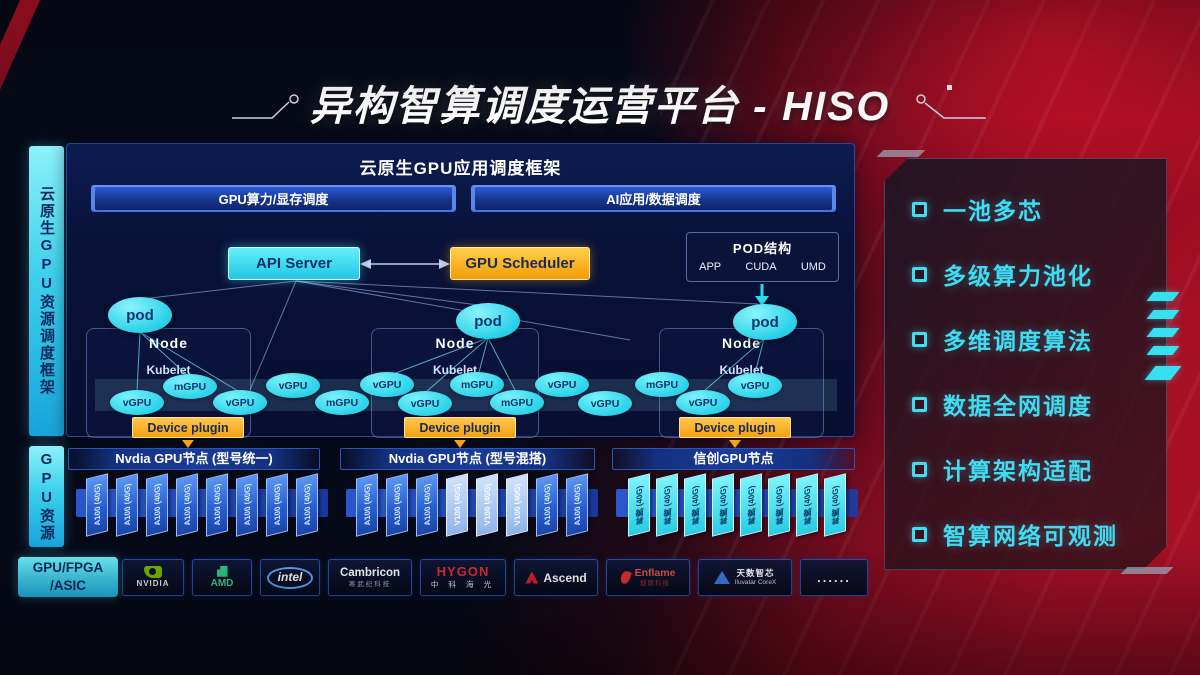 The image size is (1200, 675). What do you see at coordinates (653, 198) in the screenshot?
I see `lane-ai-app-scheduling: AI应用/数据调度` at bounding box center [653, 198].